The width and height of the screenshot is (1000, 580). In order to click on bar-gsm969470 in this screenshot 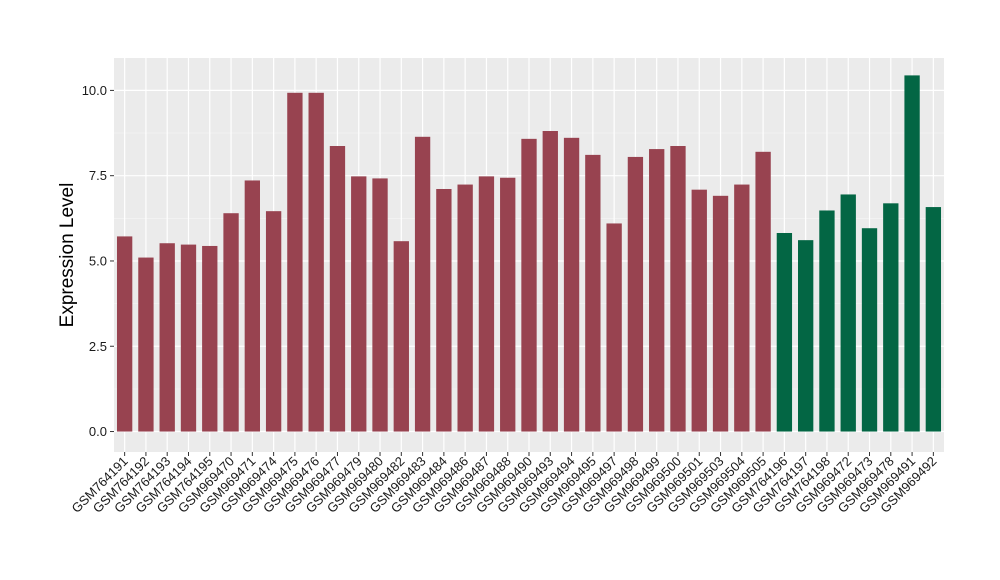, I will do `click(231, 322)`.